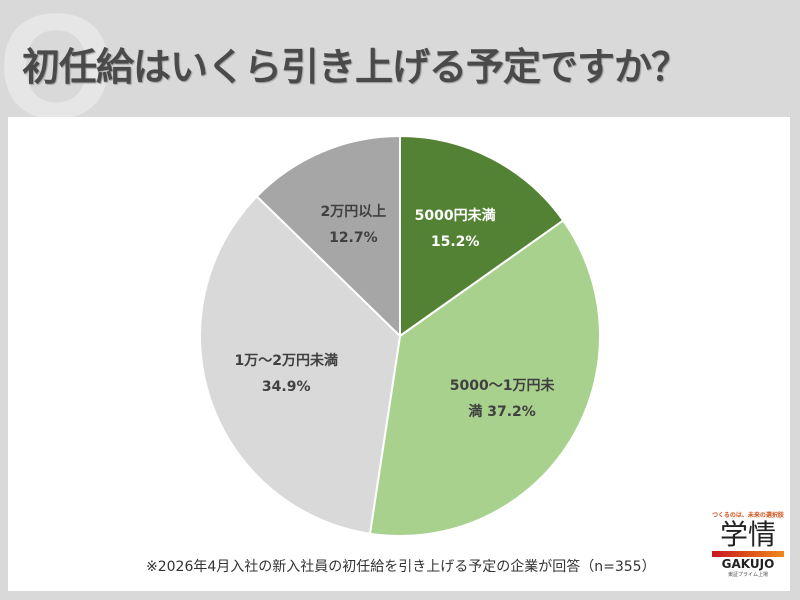  What do you see at coordinates (748, 564) in the screenshot?
I see `logo-name-en: GAKUJO` at bounding box center [748, 564].